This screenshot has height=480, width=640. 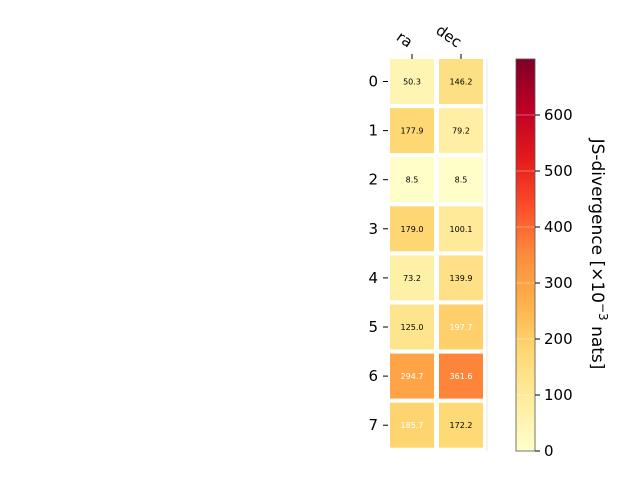 What do you see at coordinates (558, 227) in the screenshot?
I see `colorbar-tick-label: 400` at bounding box center [558, 227].